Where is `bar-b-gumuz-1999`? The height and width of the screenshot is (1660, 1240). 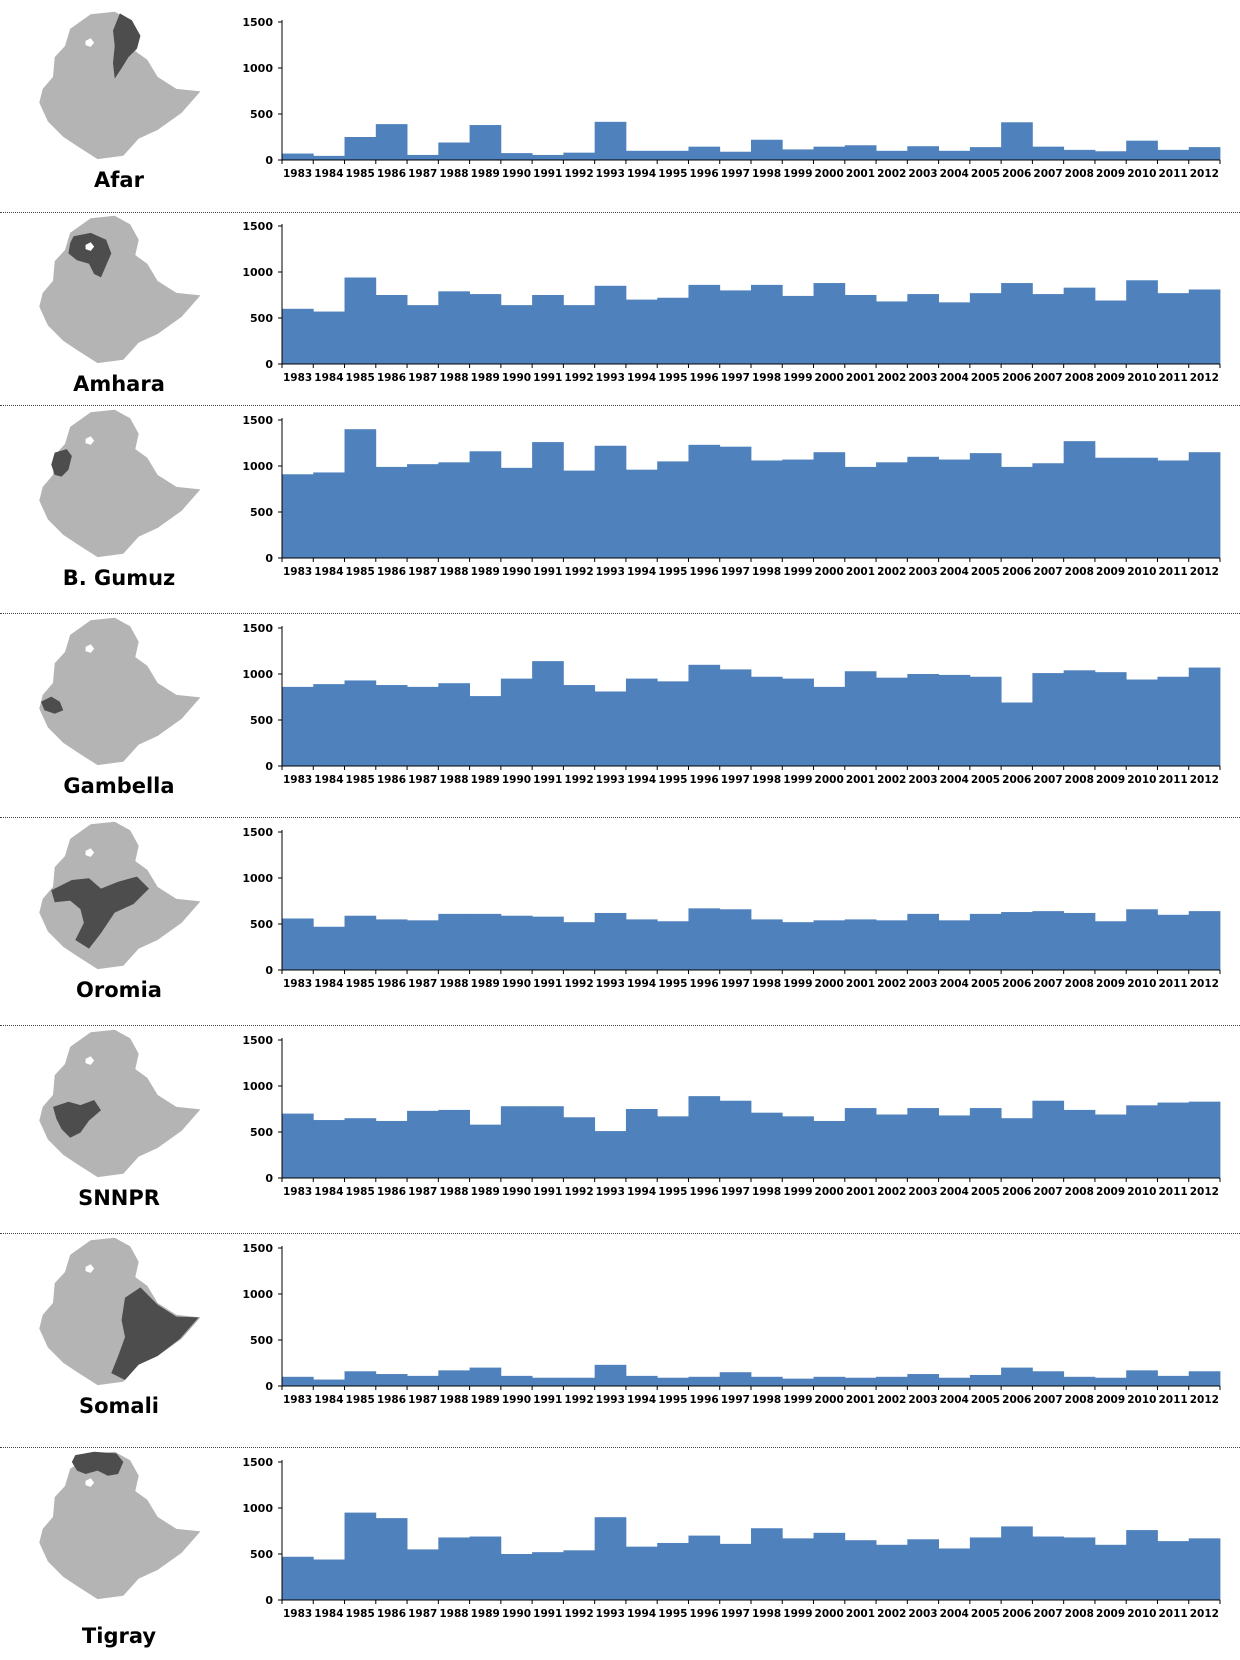 bar-b-gumuz-1999 is located at coordinates (798, 508).